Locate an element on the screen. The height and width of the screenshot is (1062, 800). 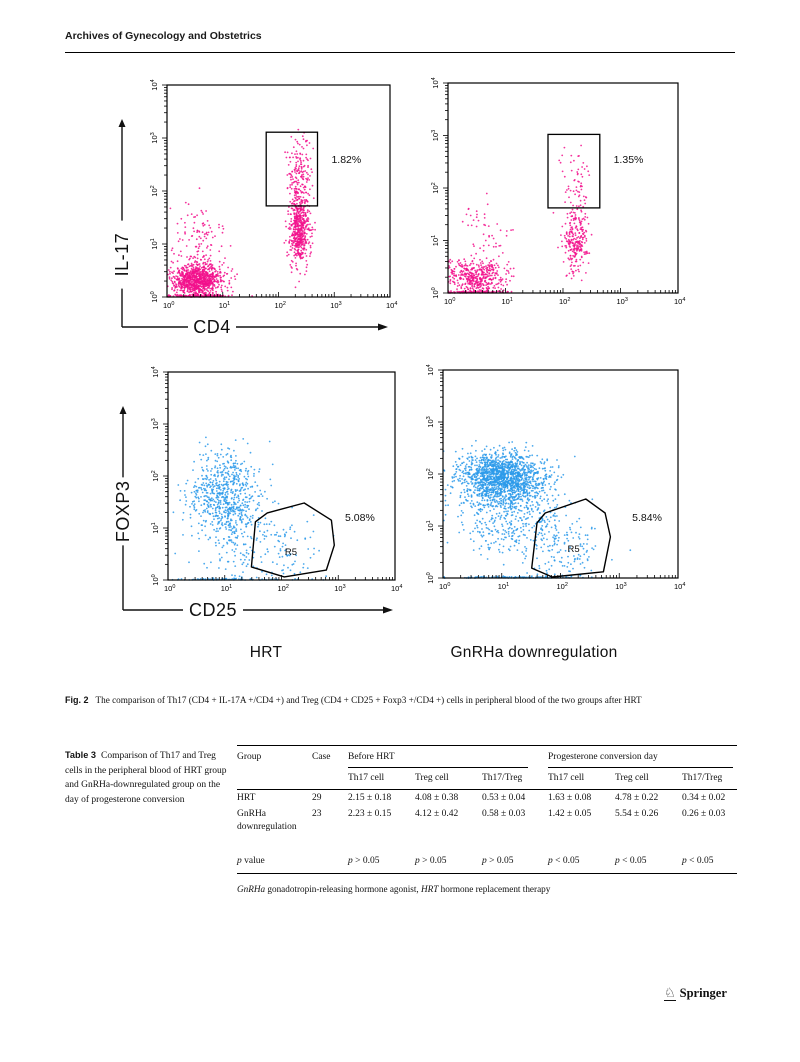
journal-header: Archives of Gynecology and Obstetrics is located at coordinates (163, 36).